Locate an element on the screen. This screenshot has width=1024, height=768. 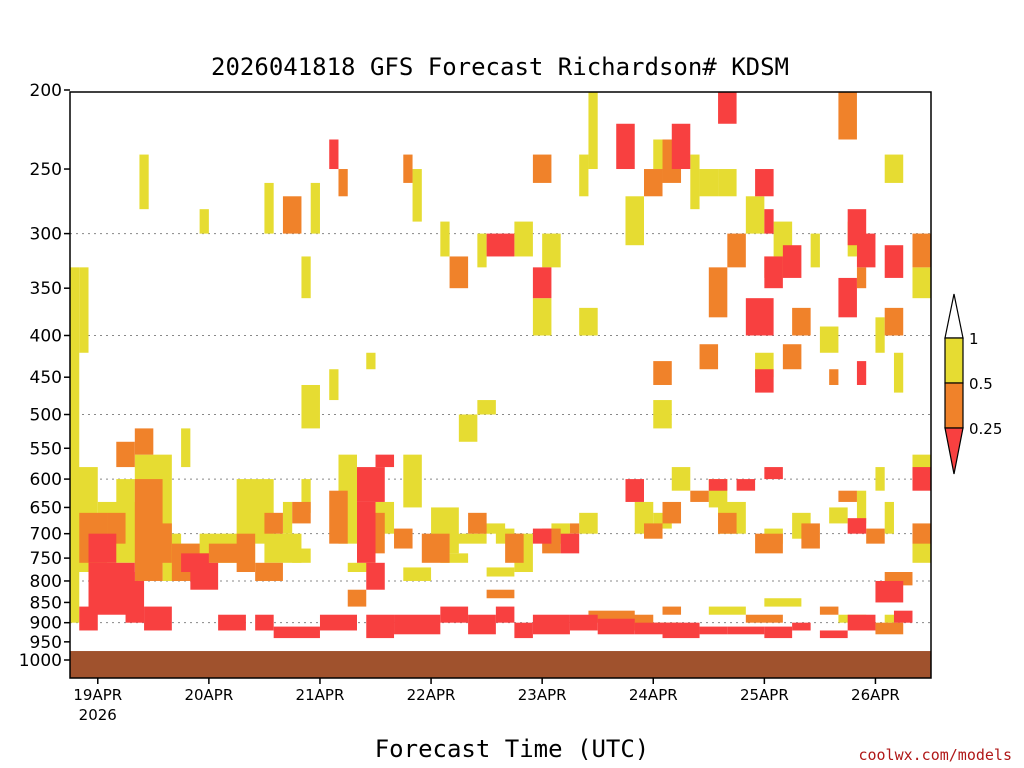
legend-arrow-top is located at coordinates (954, 316).